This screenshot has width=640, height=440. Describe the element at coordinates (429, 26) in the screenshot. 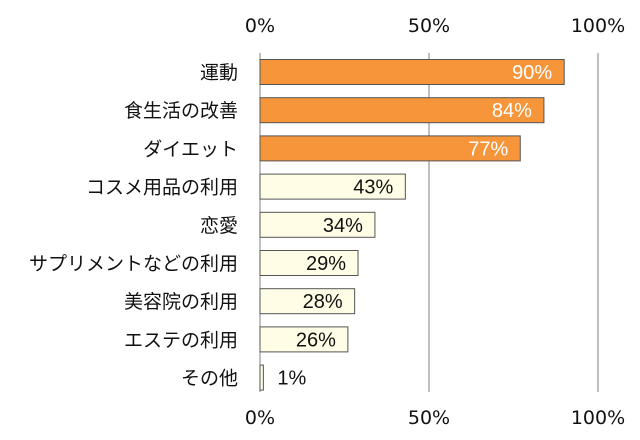

I see `top-tick-label: 50%` at that location.